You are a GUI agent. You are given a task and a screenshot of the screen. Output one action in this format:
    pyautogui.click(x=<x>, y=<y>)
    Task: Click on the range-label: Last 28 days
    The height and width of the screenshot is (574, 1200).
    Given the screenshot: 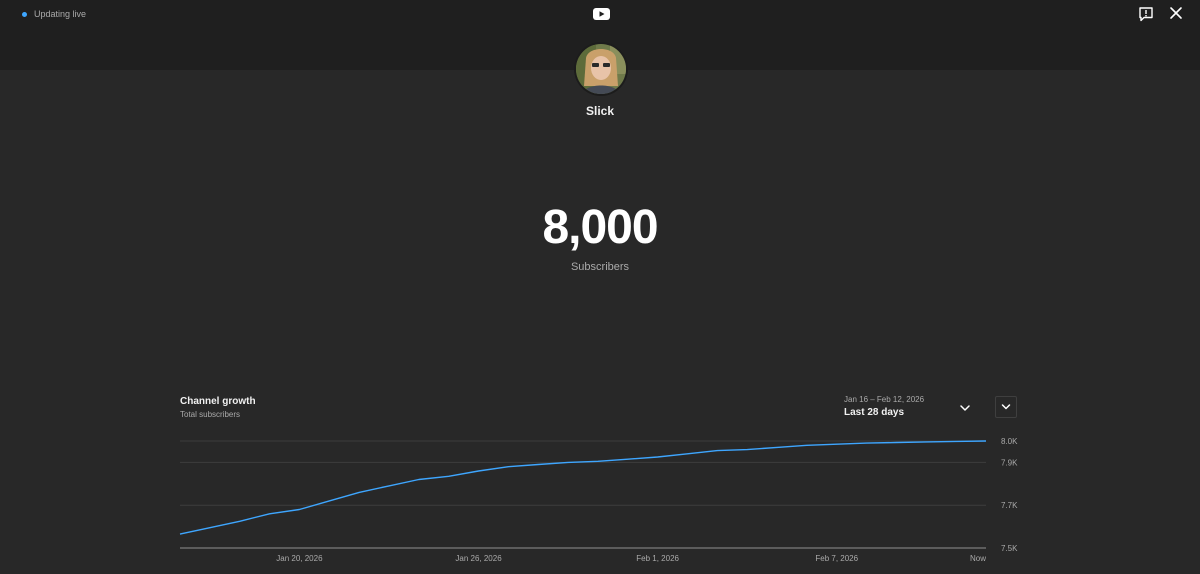 What is the action you would take?
    pyautogui.click(x=874, y=412)
    